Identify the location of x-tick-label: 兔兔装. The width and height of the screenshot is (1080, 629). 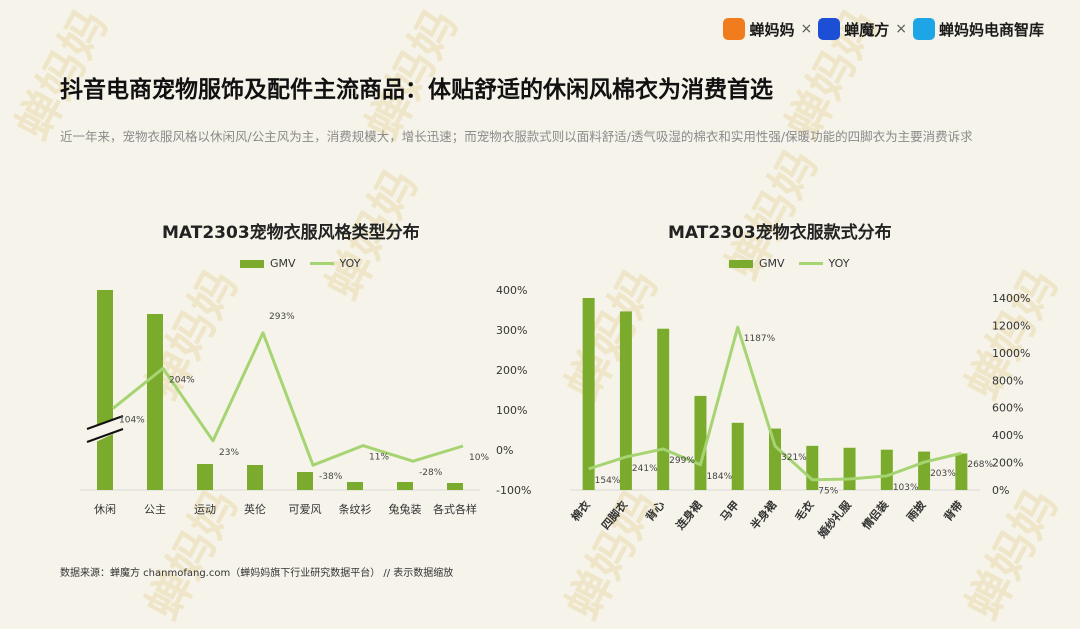
(405, 509).